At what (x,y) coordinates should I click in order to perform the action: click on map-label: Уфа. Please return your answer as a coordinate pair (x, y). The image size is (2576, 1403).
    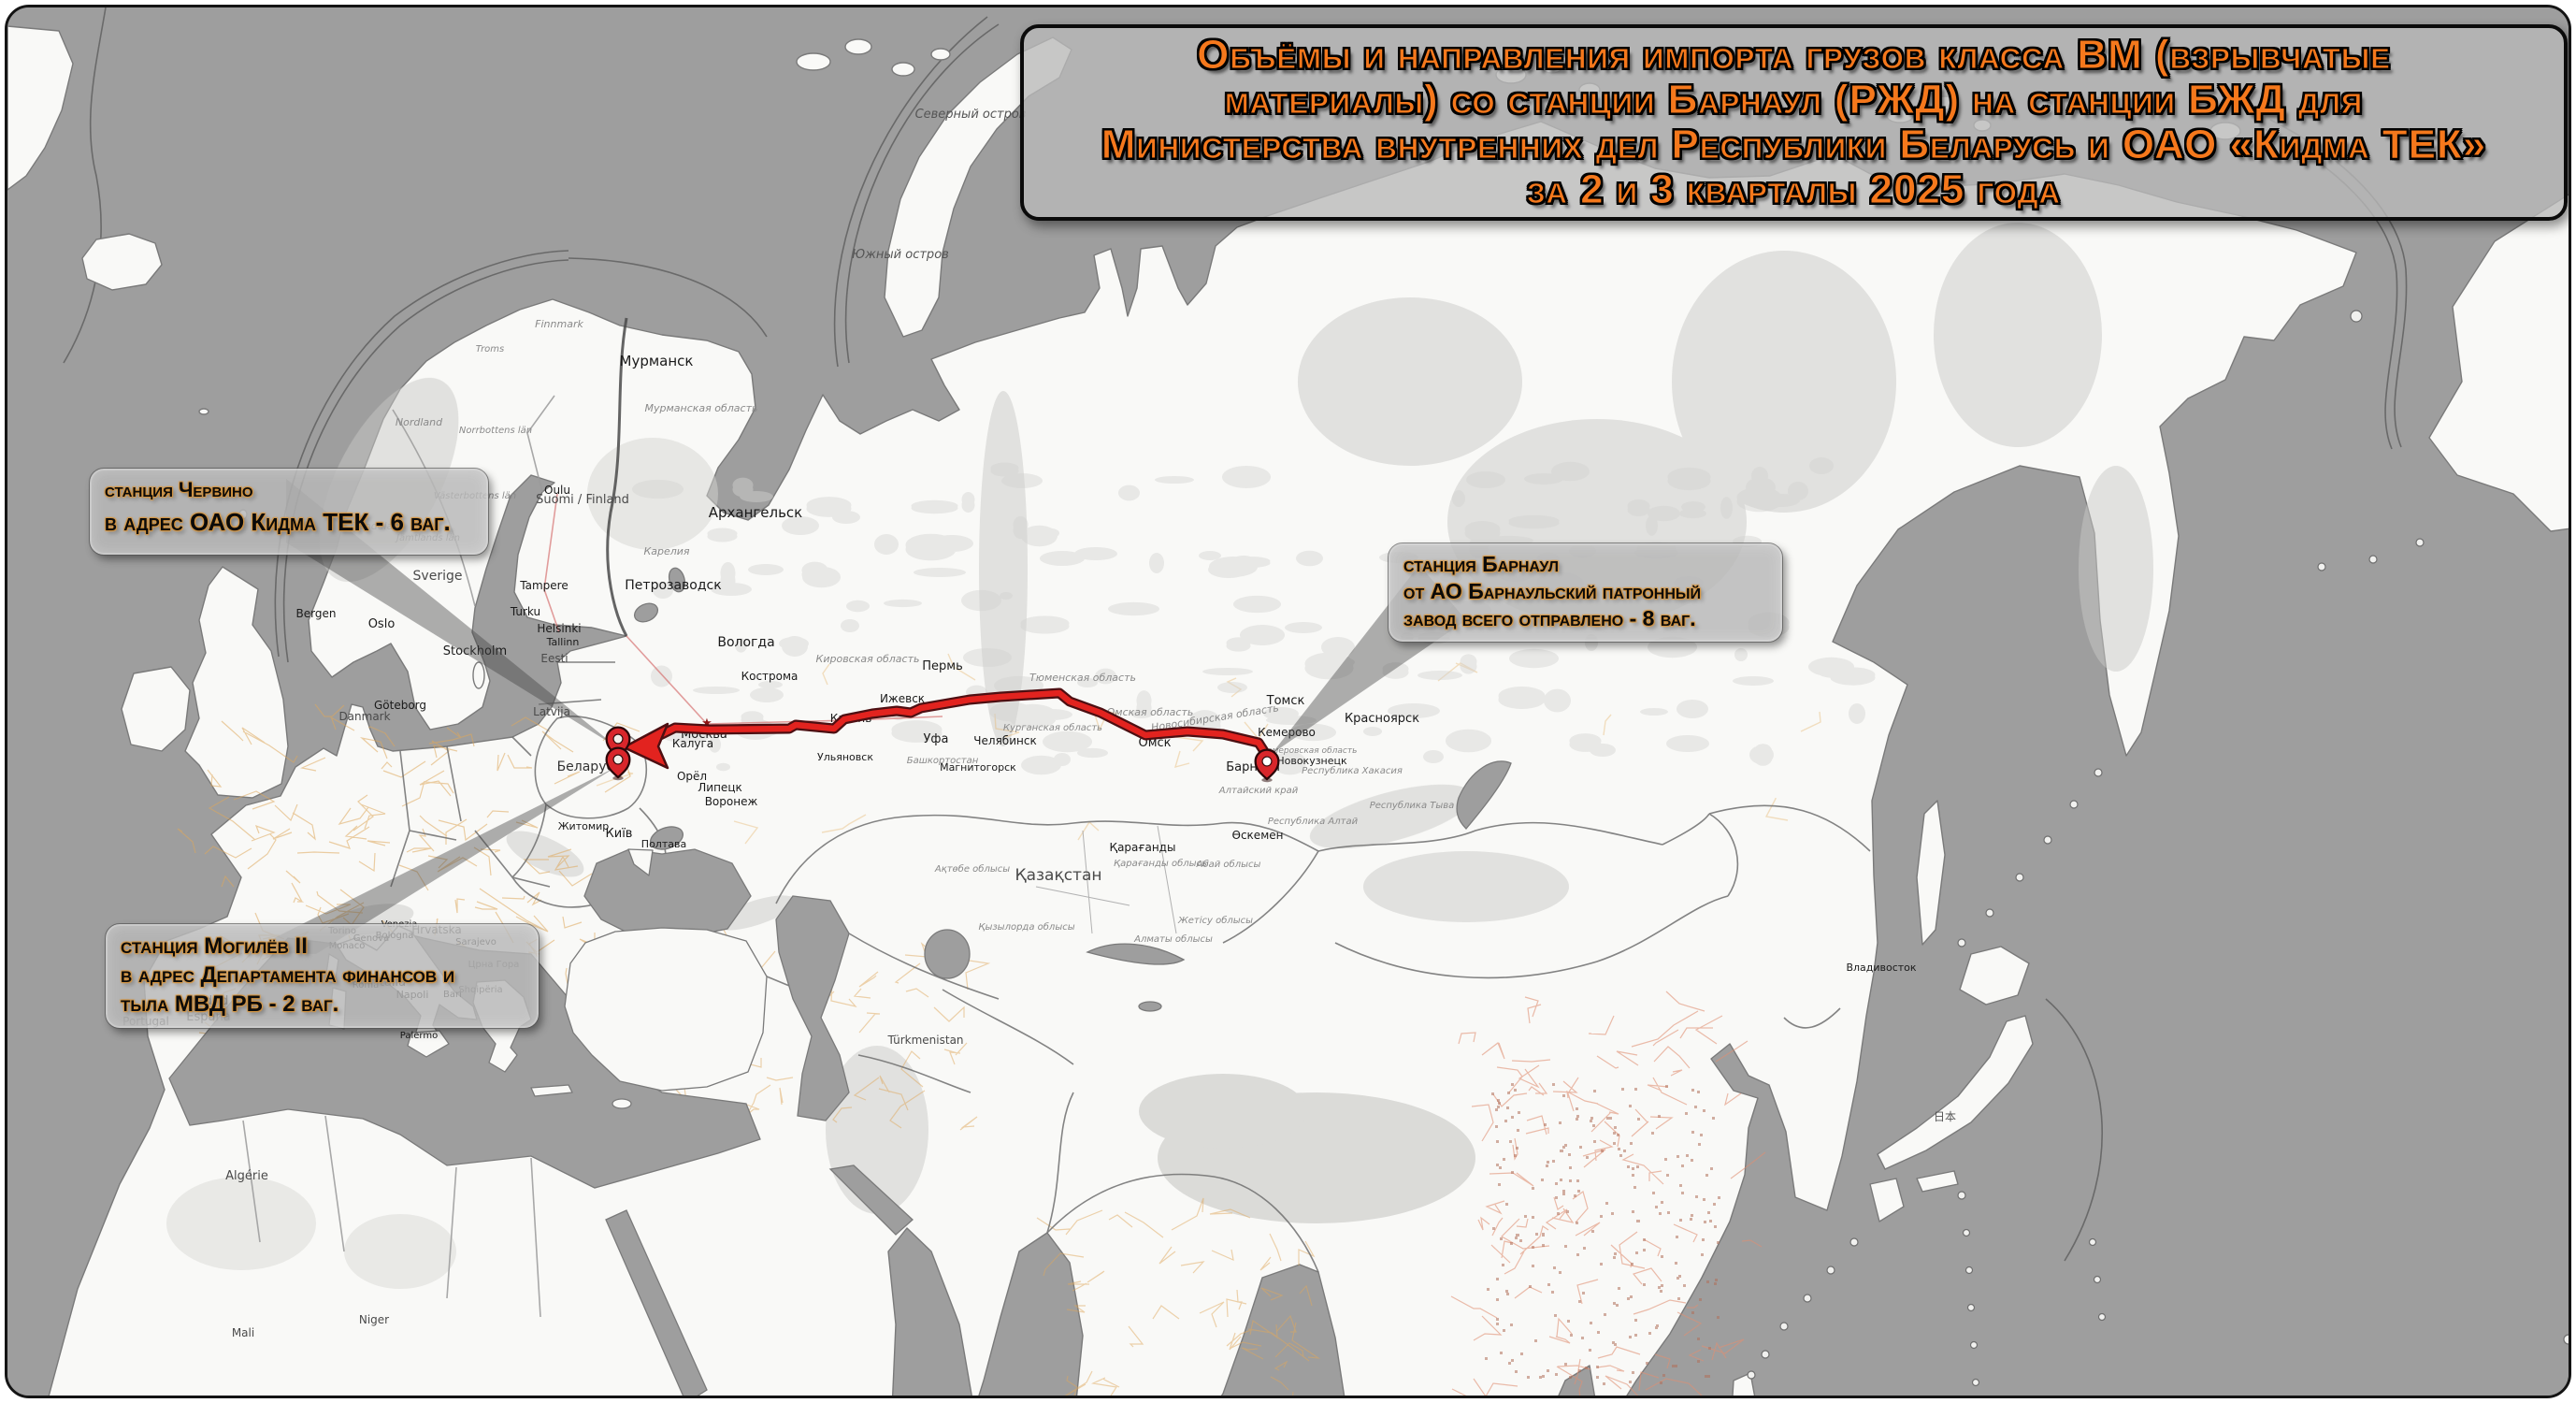
    Looking at the image, I should click on (936, 739).